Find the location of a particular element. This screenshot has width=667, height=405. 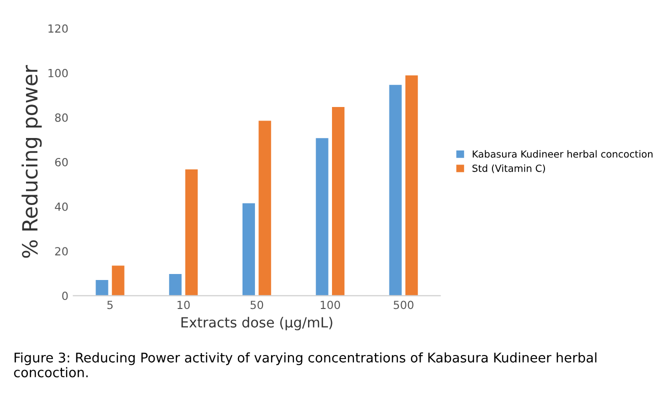

legend-label: Kabasura Kudineer herbal concoction is located at coordinates (562, 154).